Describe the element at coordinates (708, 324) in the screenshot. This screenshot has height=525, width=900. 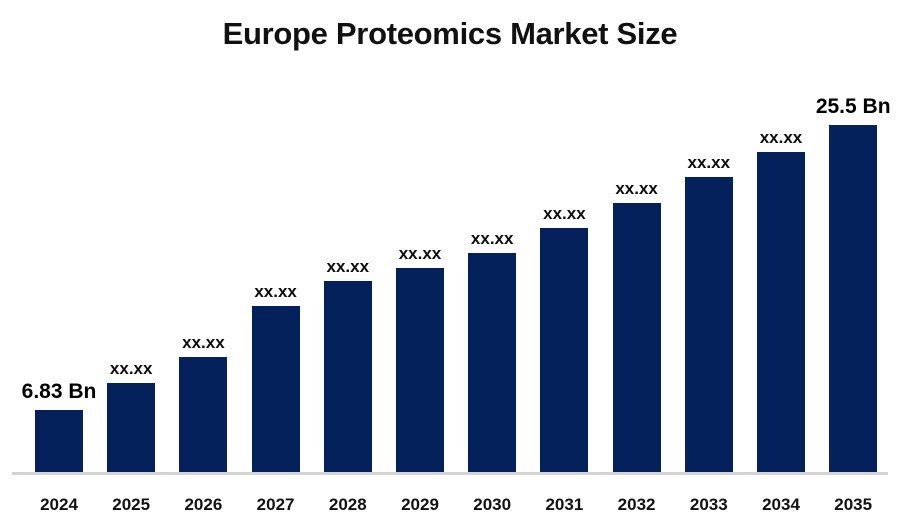
I see `bar-2033` at that location.